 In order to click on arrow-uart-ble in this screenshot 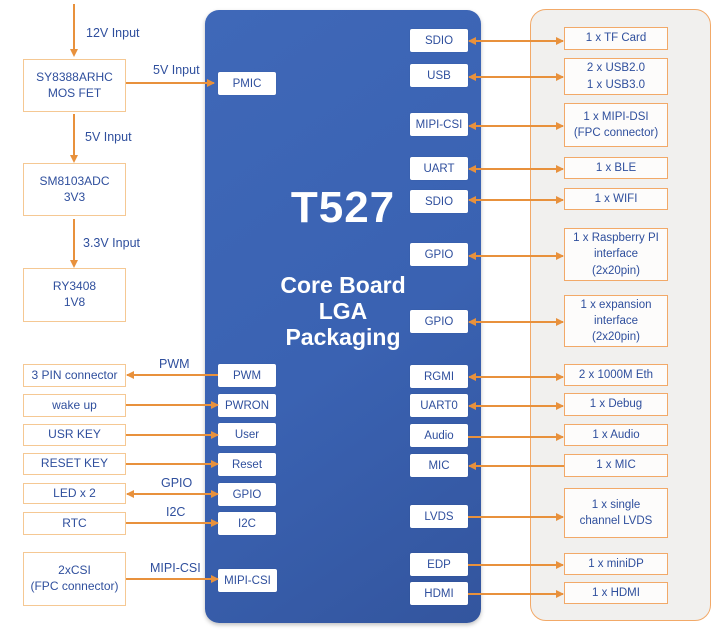, I will do `click(516, 169)`.